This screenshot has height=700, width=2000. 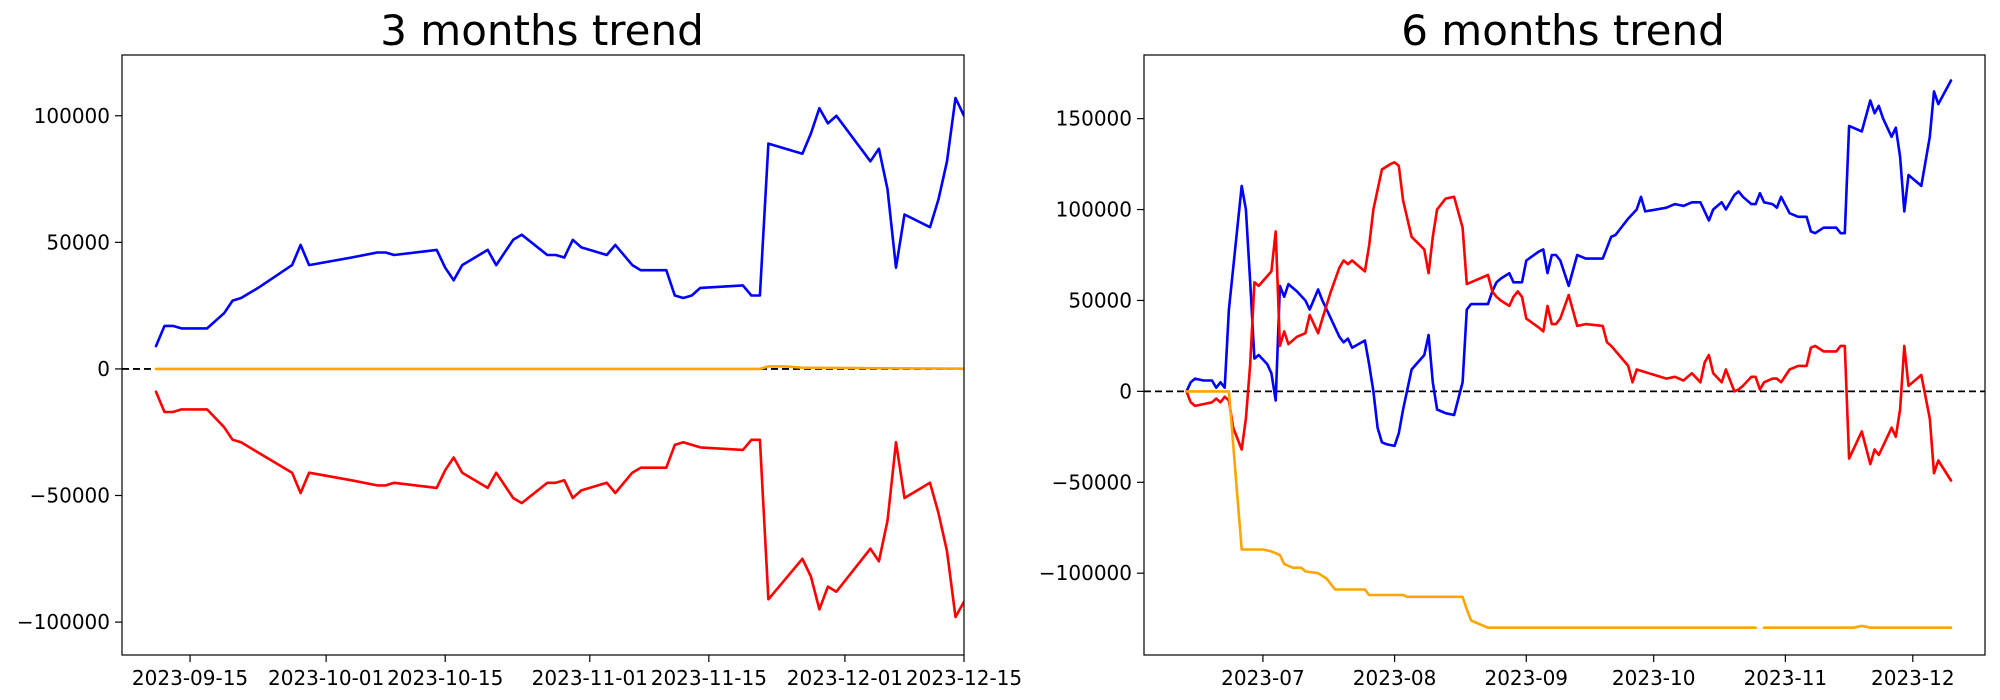 I want to click on x-tick-label: 2023-12, so click(x=1913, y=678).